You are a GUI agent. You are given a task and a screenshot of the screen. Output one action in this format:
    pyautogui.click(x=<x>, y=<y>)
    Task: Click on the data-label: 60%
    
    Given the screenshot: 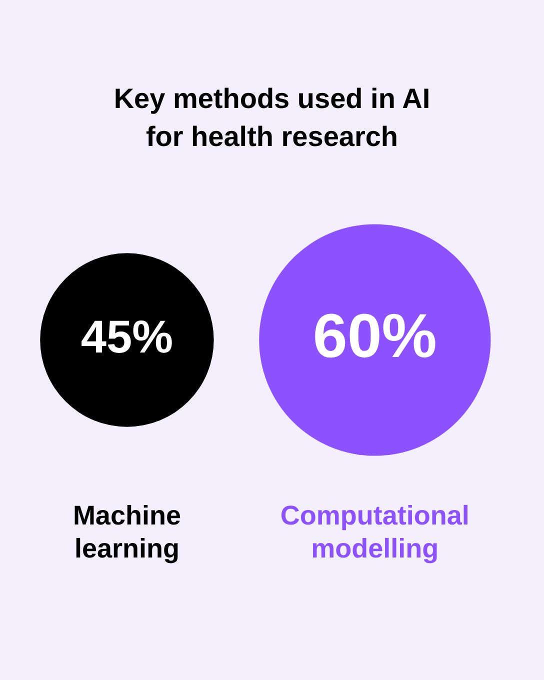 What is the action you would take?
    pyautogui.click(x=374, y=337)
    